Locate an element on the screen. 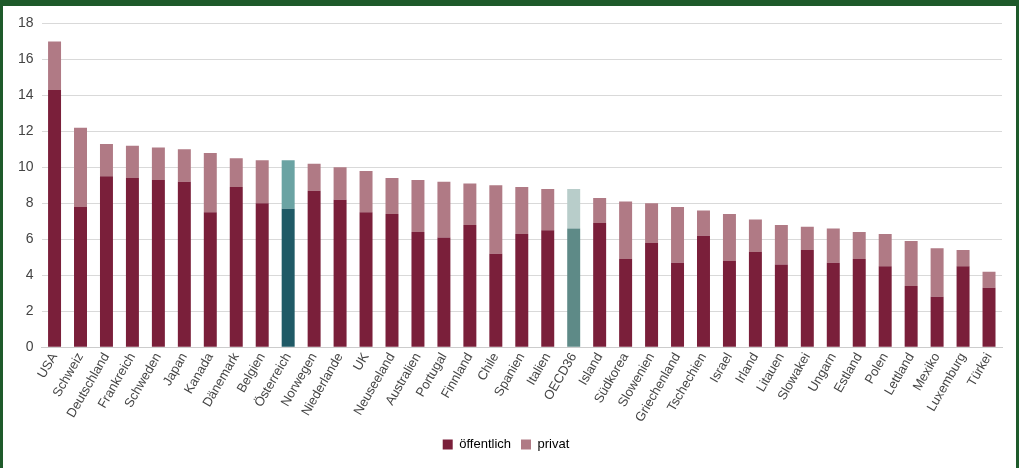 The image size is (1019, 468). y-tick-label: 10 is located at coordinates (25, 166).